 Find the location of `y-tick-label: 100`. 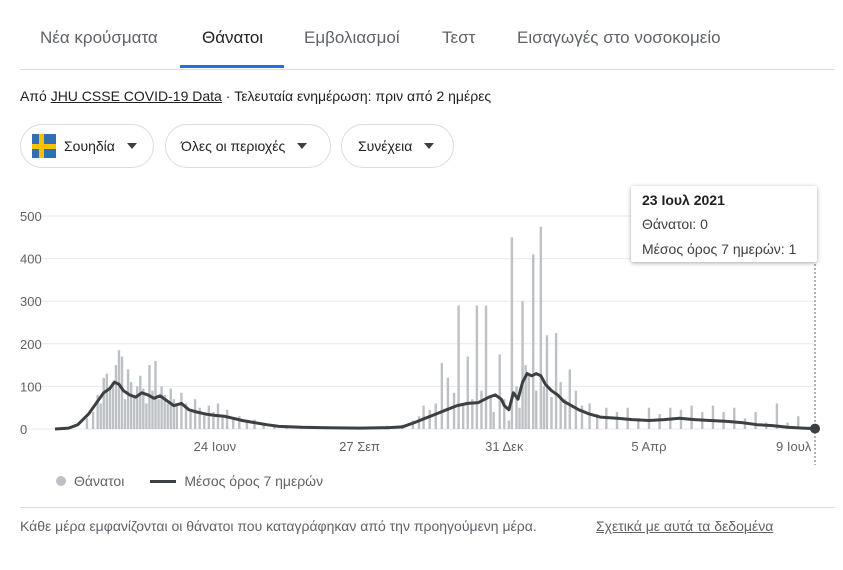

y-tick-label: 100 is located at coordinates (31, 386).